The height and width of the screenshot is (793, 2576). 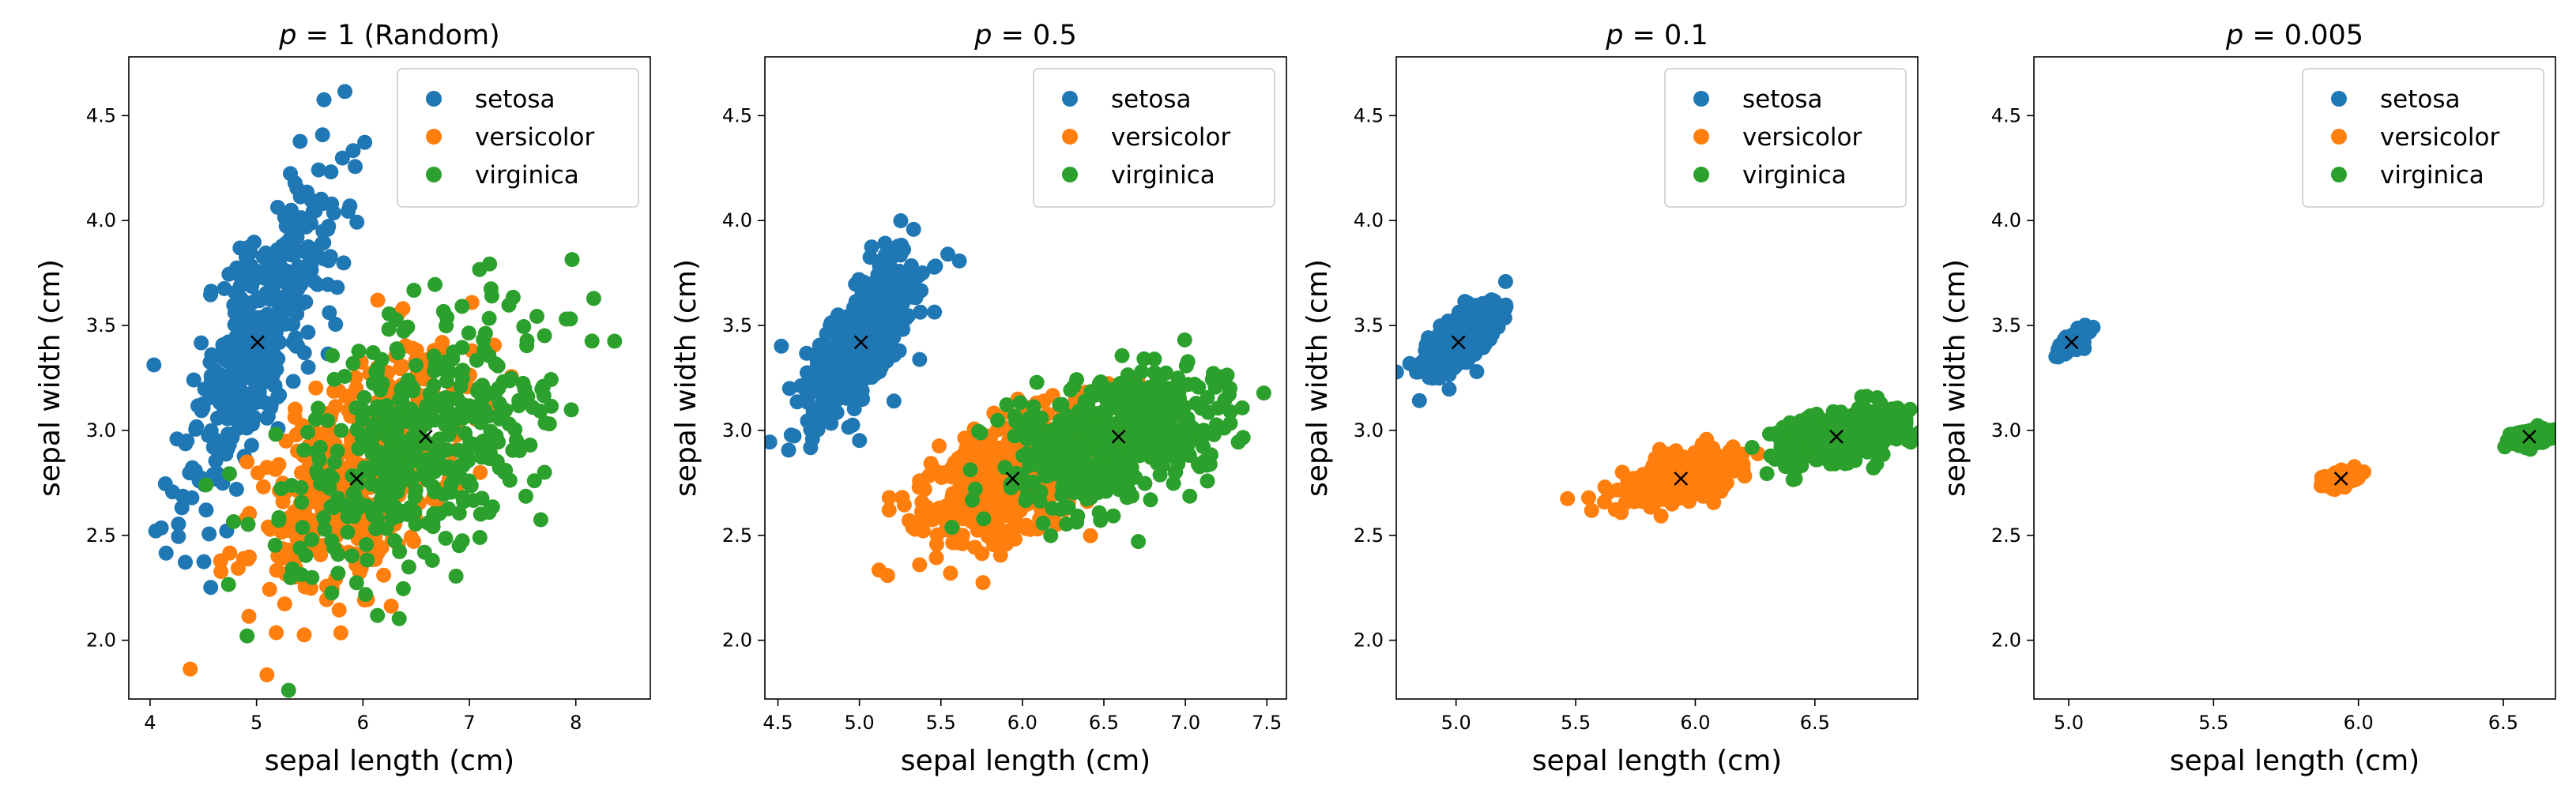 I want to click on legend-box, so click(x=1785, y=138).